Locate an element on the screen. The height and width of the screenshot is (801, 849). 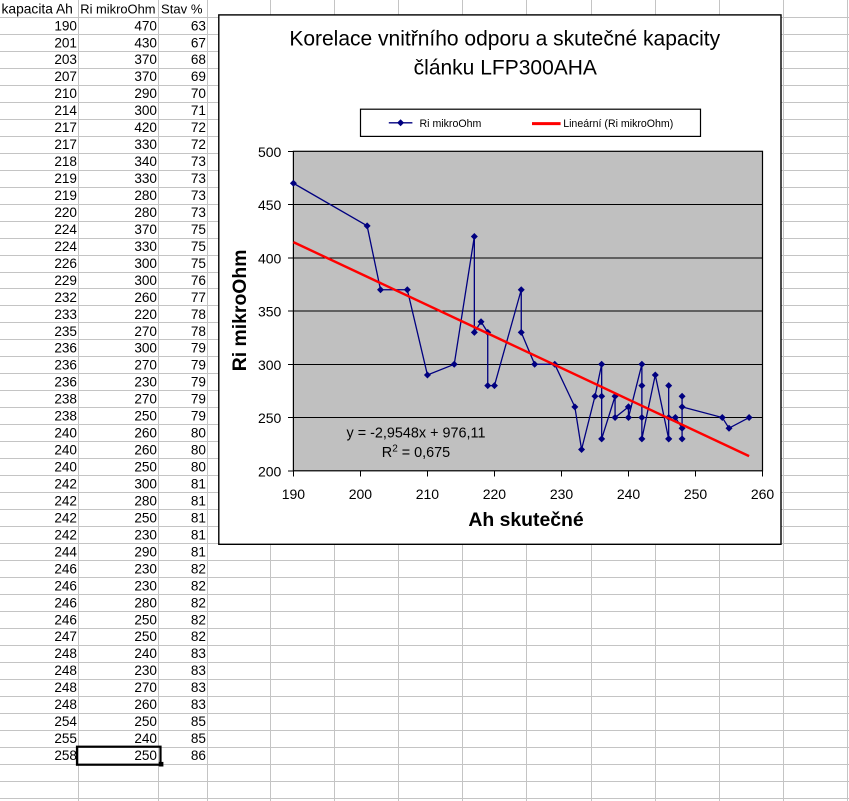
svg-text: 190 is located at coordinates (65, 25).